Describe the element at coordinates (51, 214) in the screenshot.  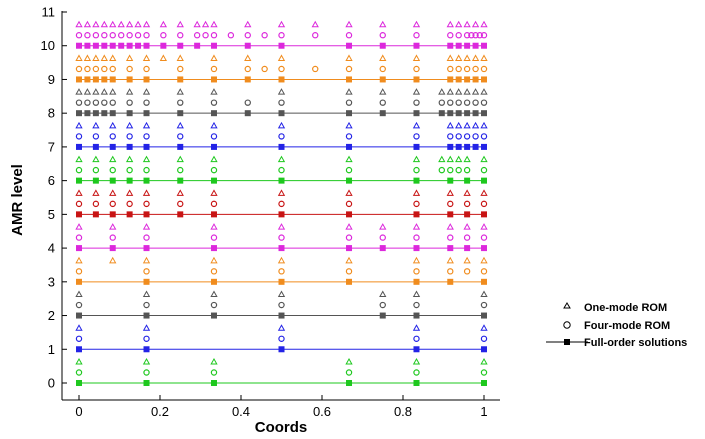
I see `y-tick-label: 5` at that location.